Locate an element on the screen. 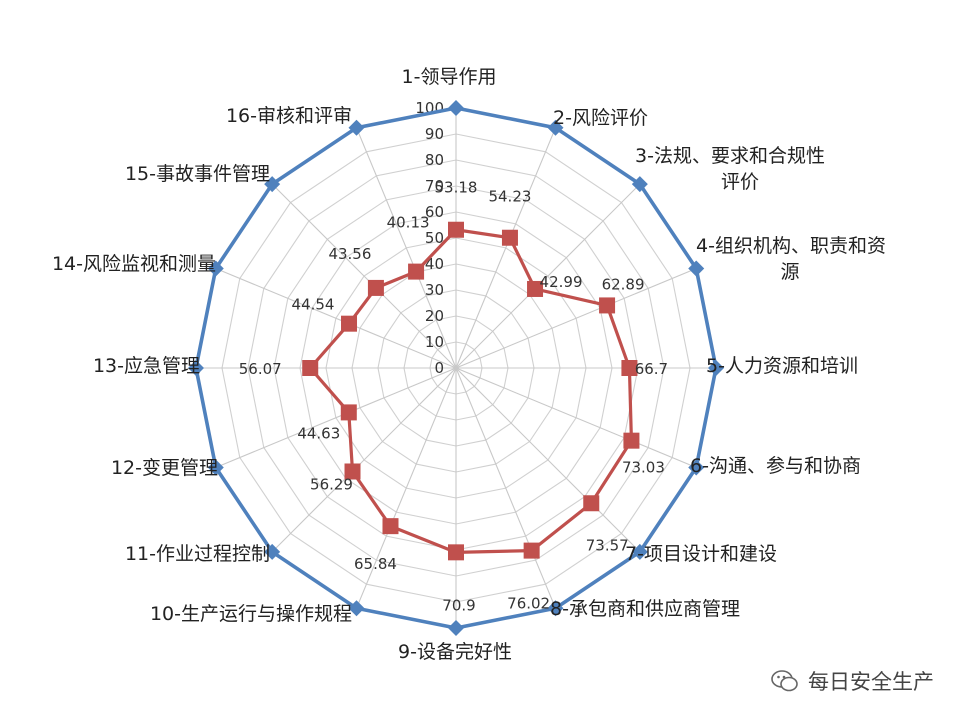 The image size is (960, 720). data-label: 54.23 is located at coordinates (509, 197).